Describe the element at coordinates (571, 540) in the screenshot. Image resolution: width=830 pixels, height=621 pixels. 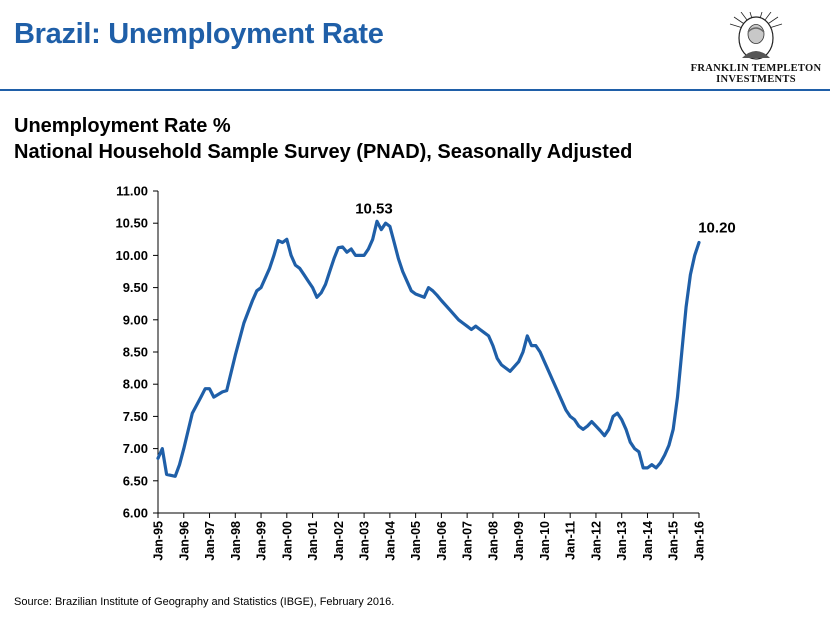
I see `x-tick-label: Jan-11` at that location.